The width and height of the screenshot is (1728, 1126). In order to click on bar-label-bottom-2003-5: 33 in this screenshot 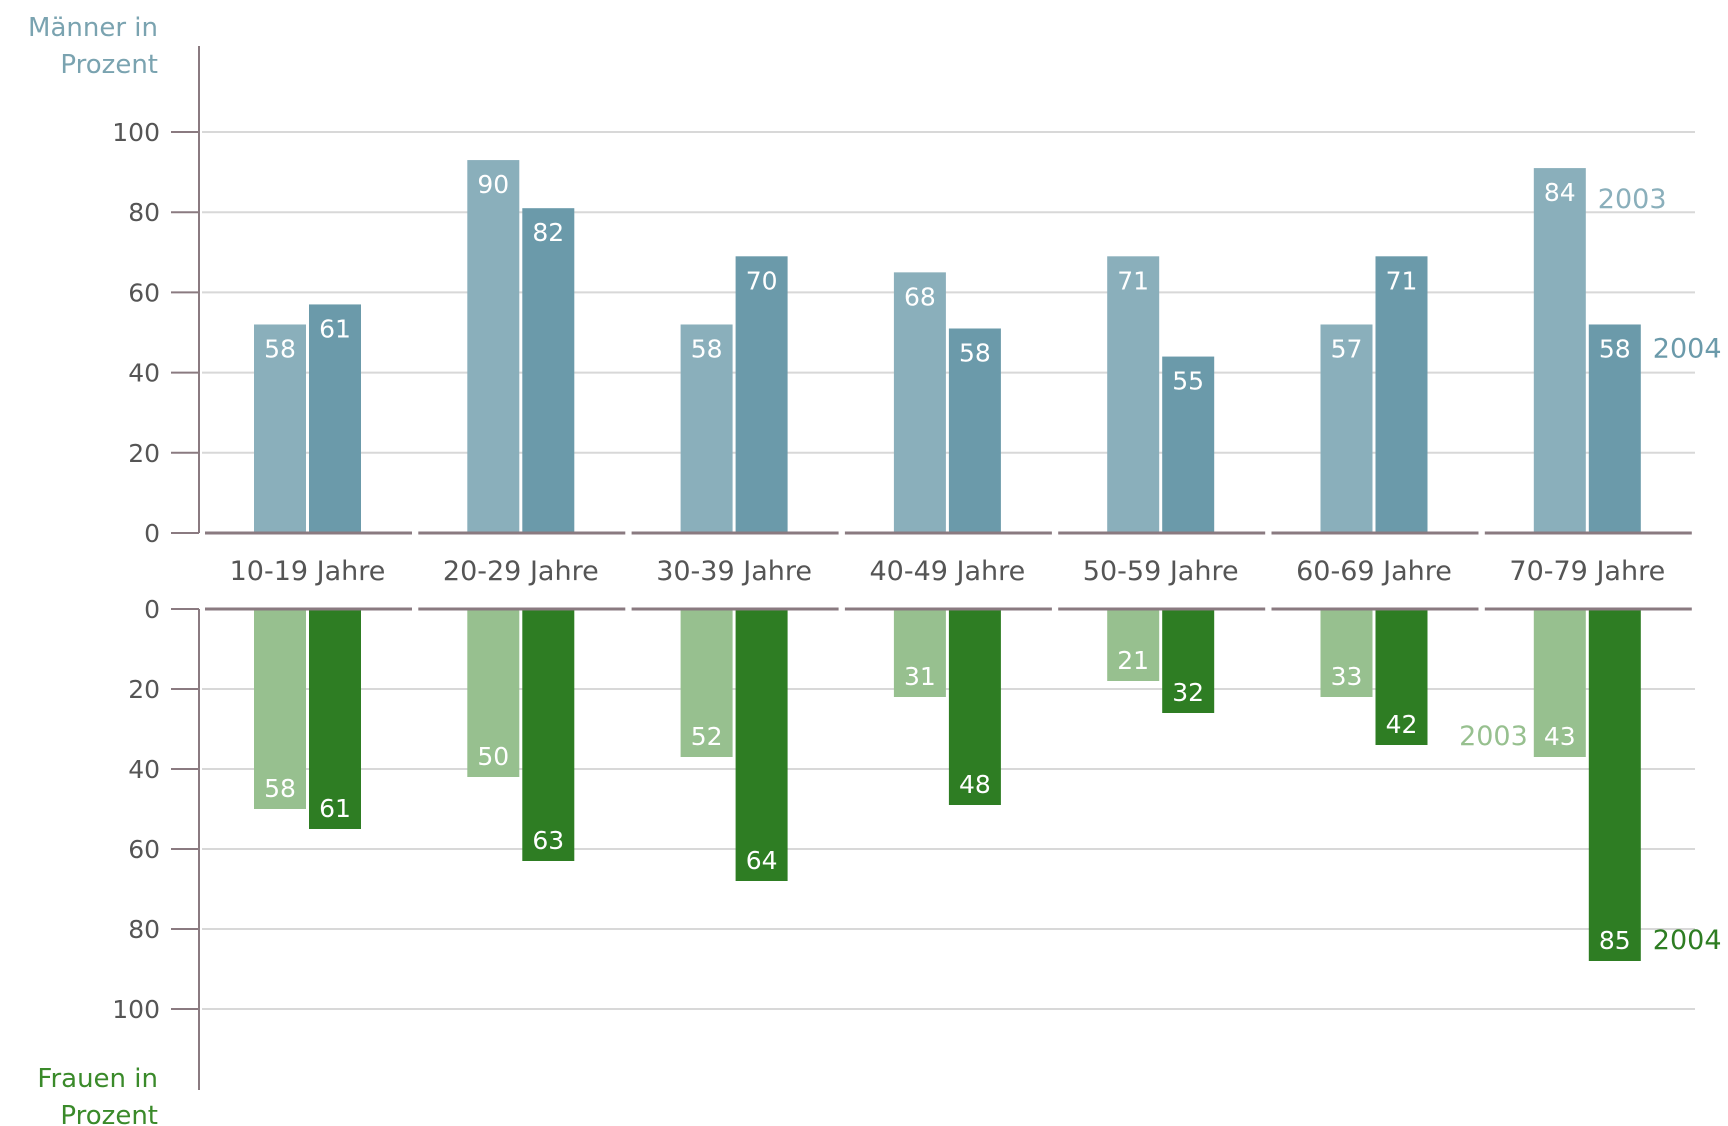, I will do `click(1347, 676)`.